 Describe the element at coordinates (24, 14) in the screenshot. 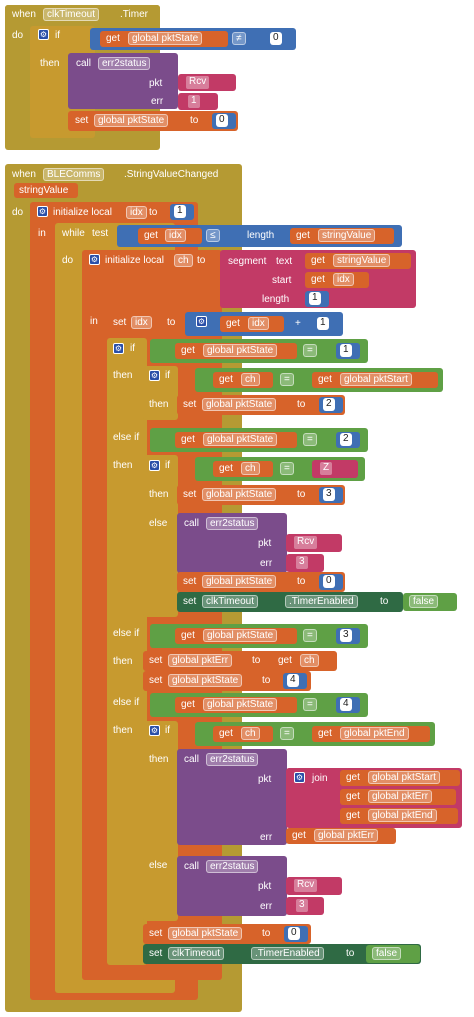

I see `when-label: when` at that location.